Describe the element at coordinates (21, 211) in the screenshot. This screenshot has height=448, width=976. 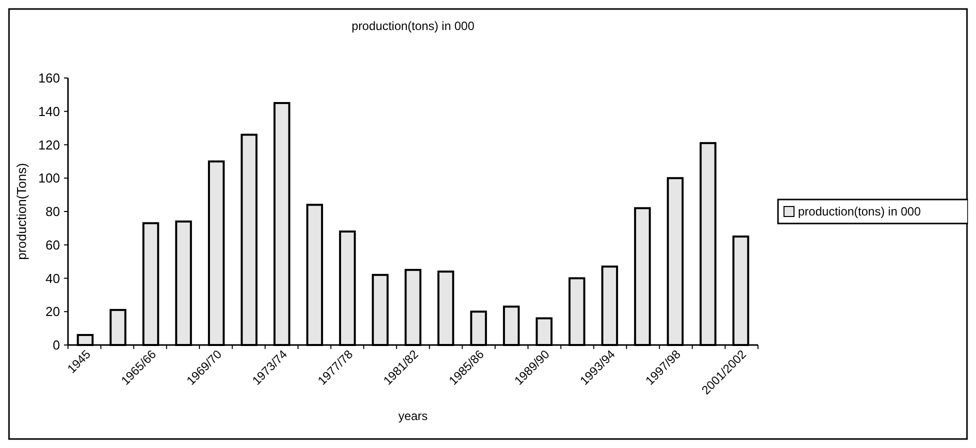
I see `y-axis-title: production(Tons)` at that location.